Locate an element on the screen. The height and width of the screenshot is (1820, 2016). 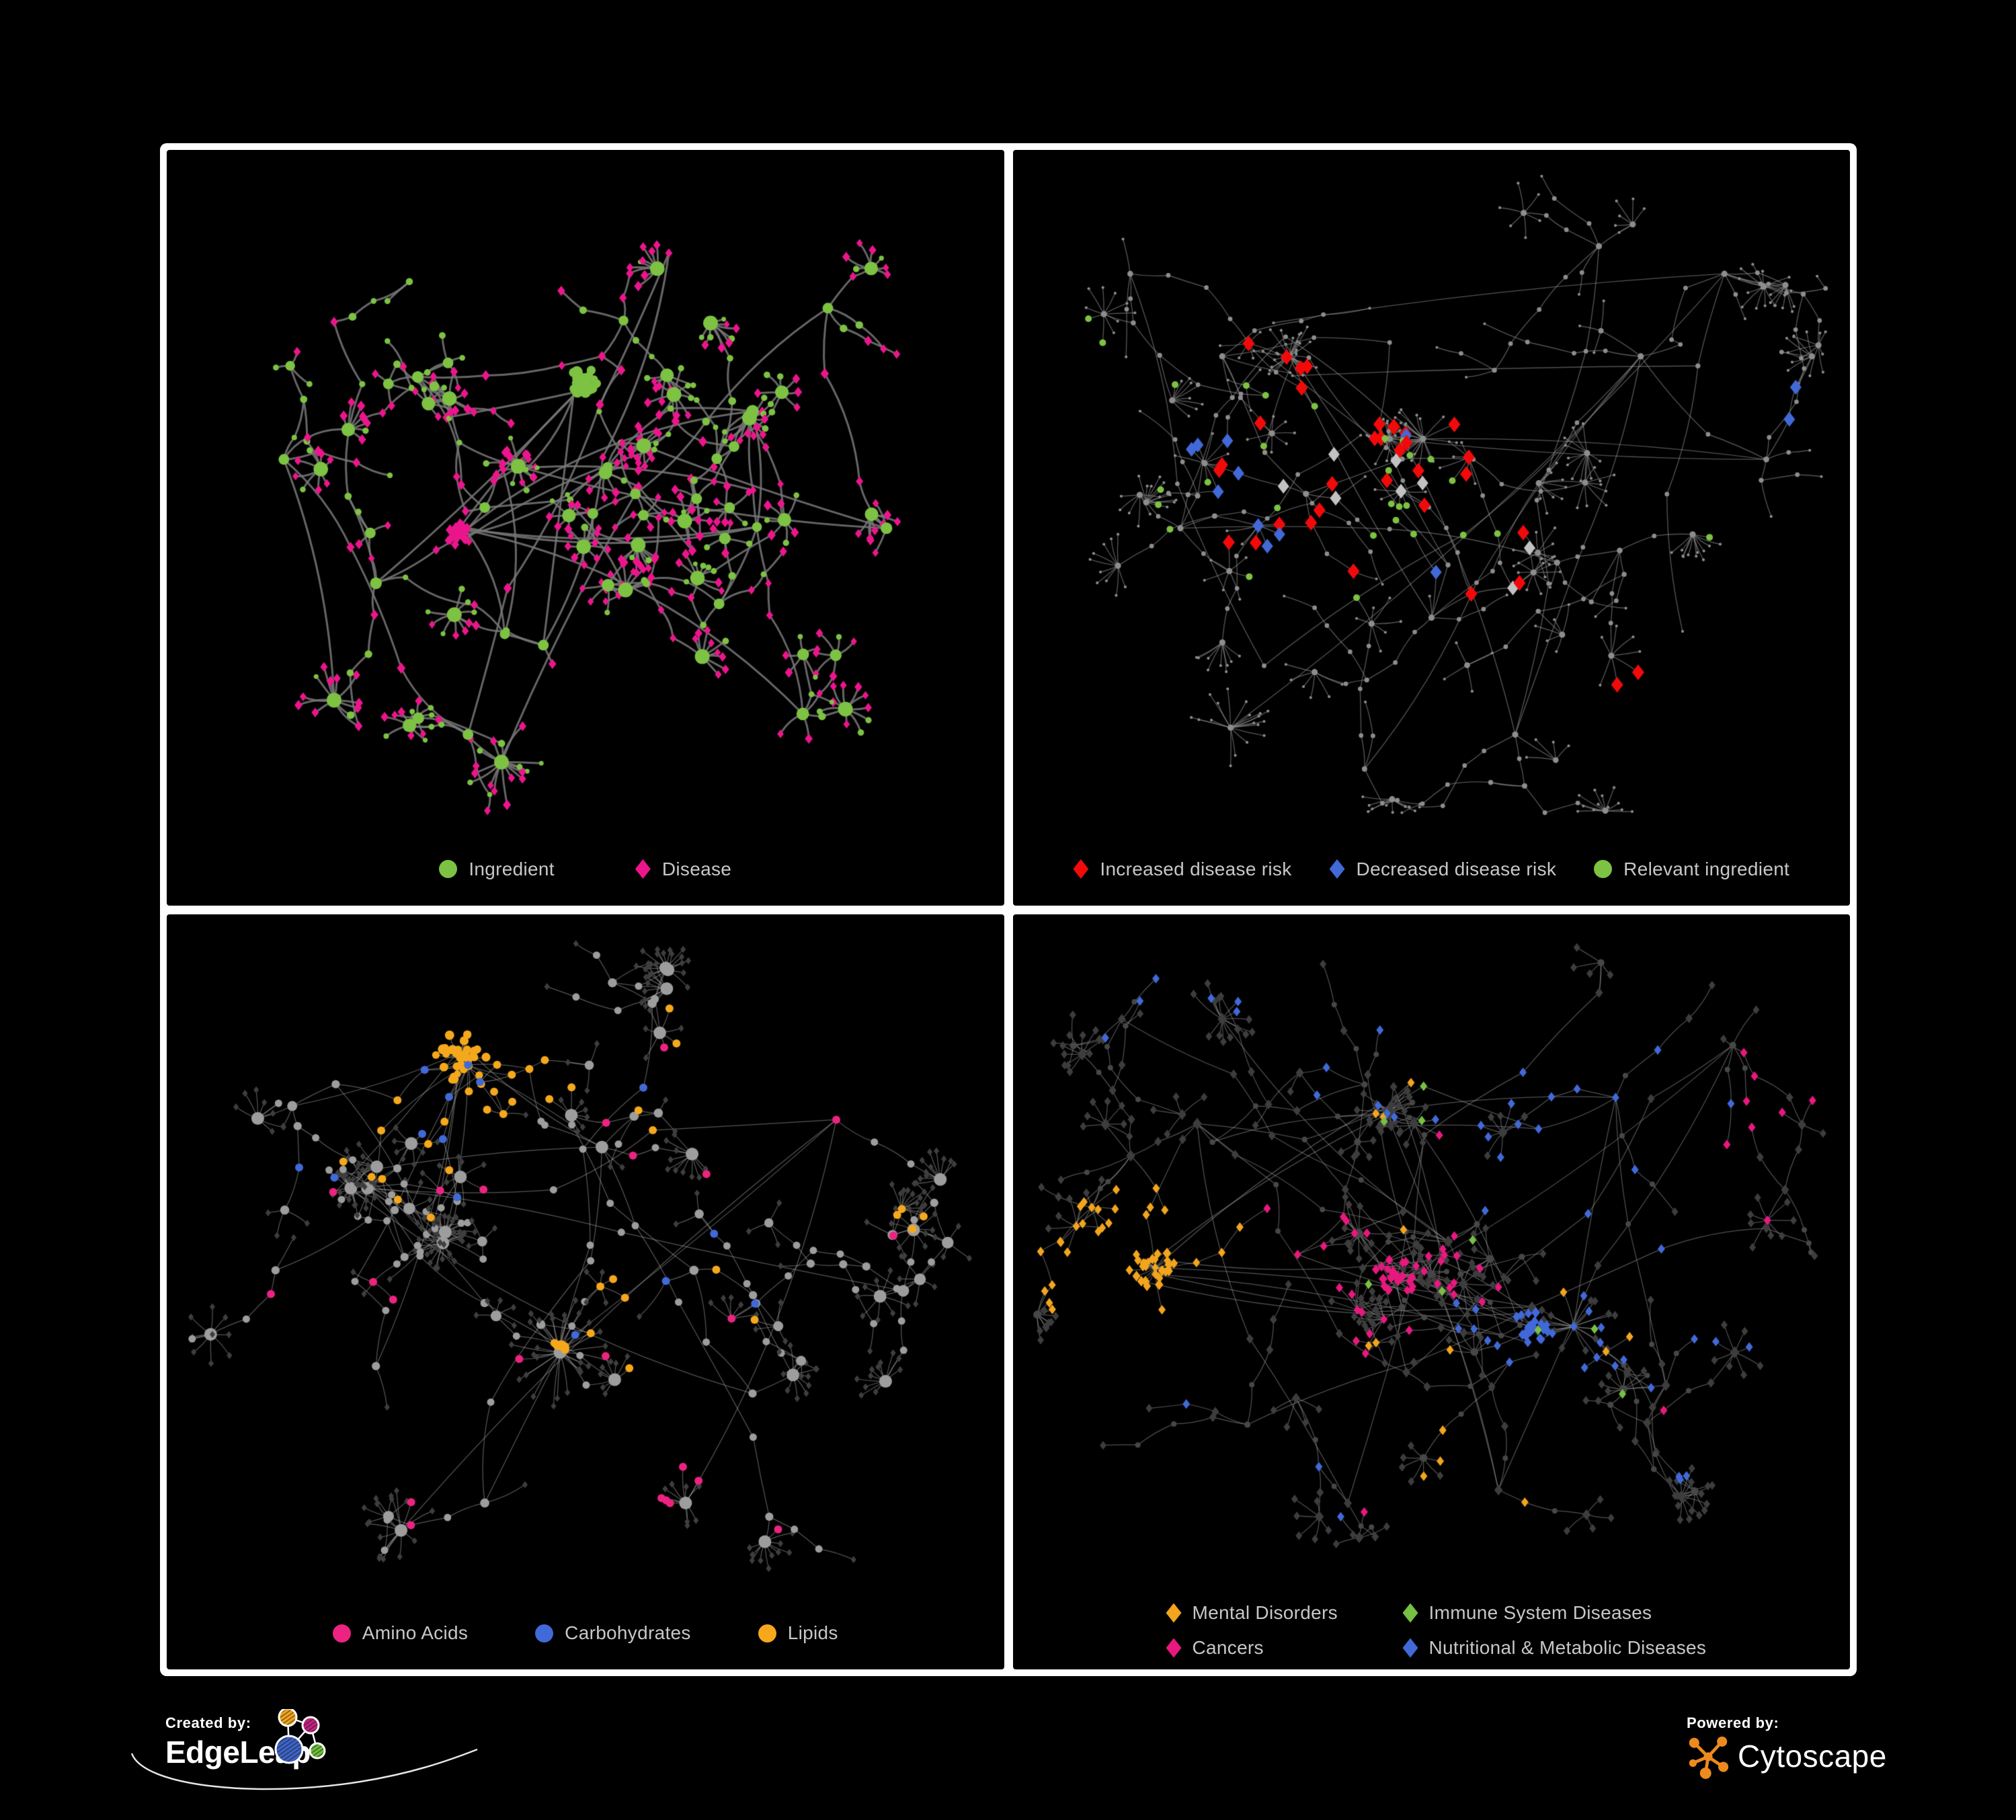
legend-label: Amino Acids is located at coordinates (415, 1632).